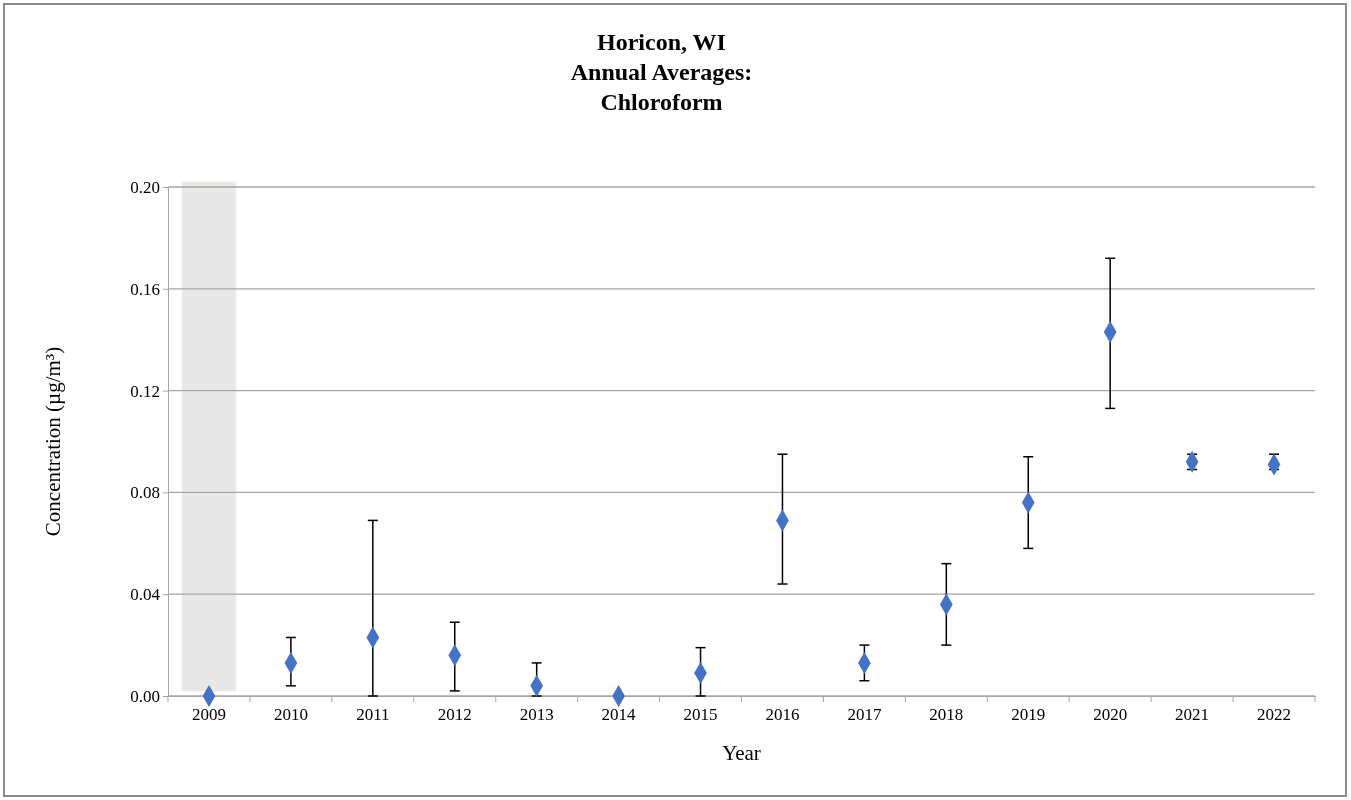 This screenshot has width=1351, height=800. Describe the element at coordinates (1192, 715) in the screenshot. I see `x-tick-label: 2021` at that location.